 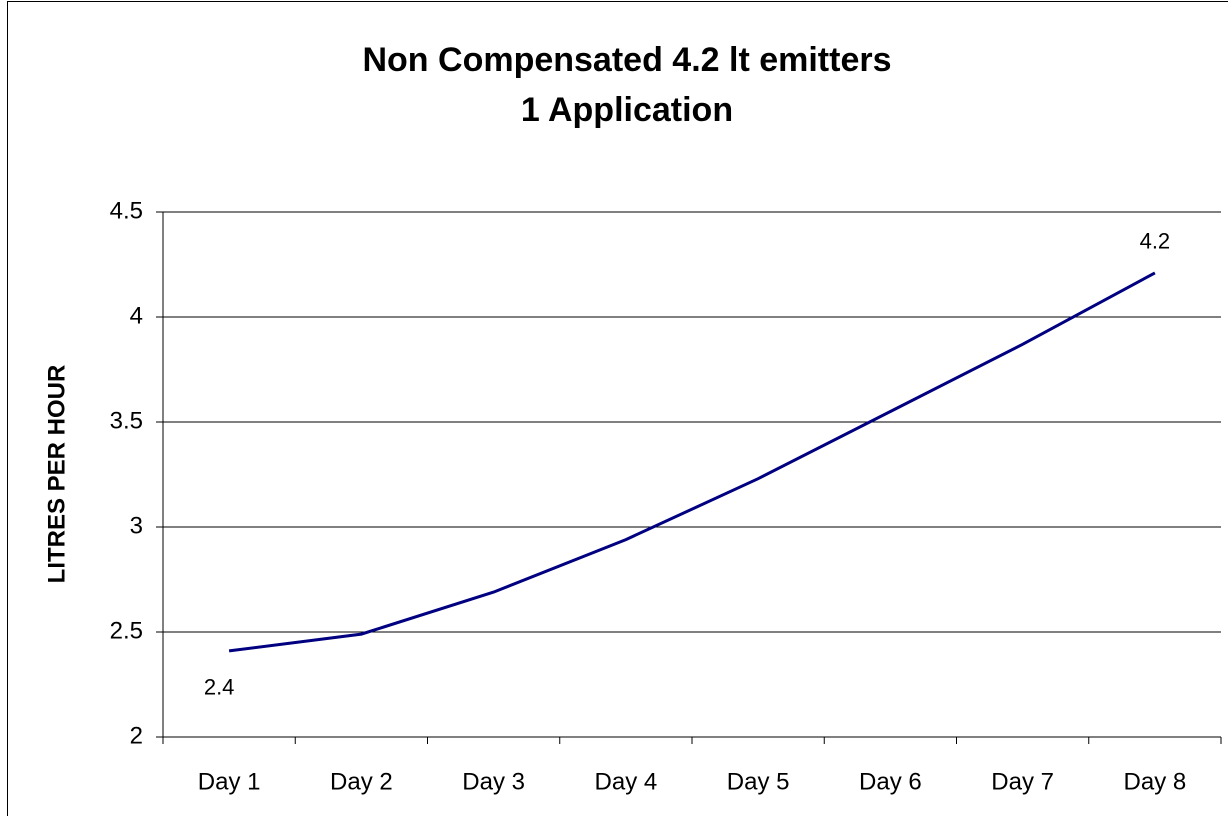 I want to click on y-tick-label: 3.5, so click(x=126, y=420).